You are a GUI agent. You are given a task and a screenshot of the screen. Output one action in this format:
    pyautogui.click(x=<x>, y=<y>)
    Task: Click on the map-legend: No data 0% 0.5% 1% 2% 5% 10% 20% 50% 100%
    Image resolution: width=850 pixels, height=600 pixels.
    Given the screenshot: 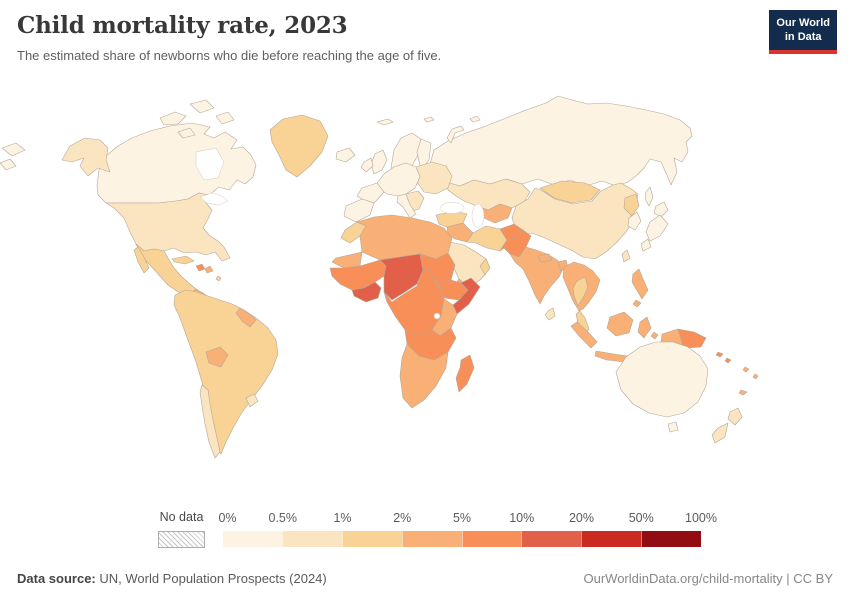 What is the action you would take?
    pyautogui.click(x=437, y=528)
    